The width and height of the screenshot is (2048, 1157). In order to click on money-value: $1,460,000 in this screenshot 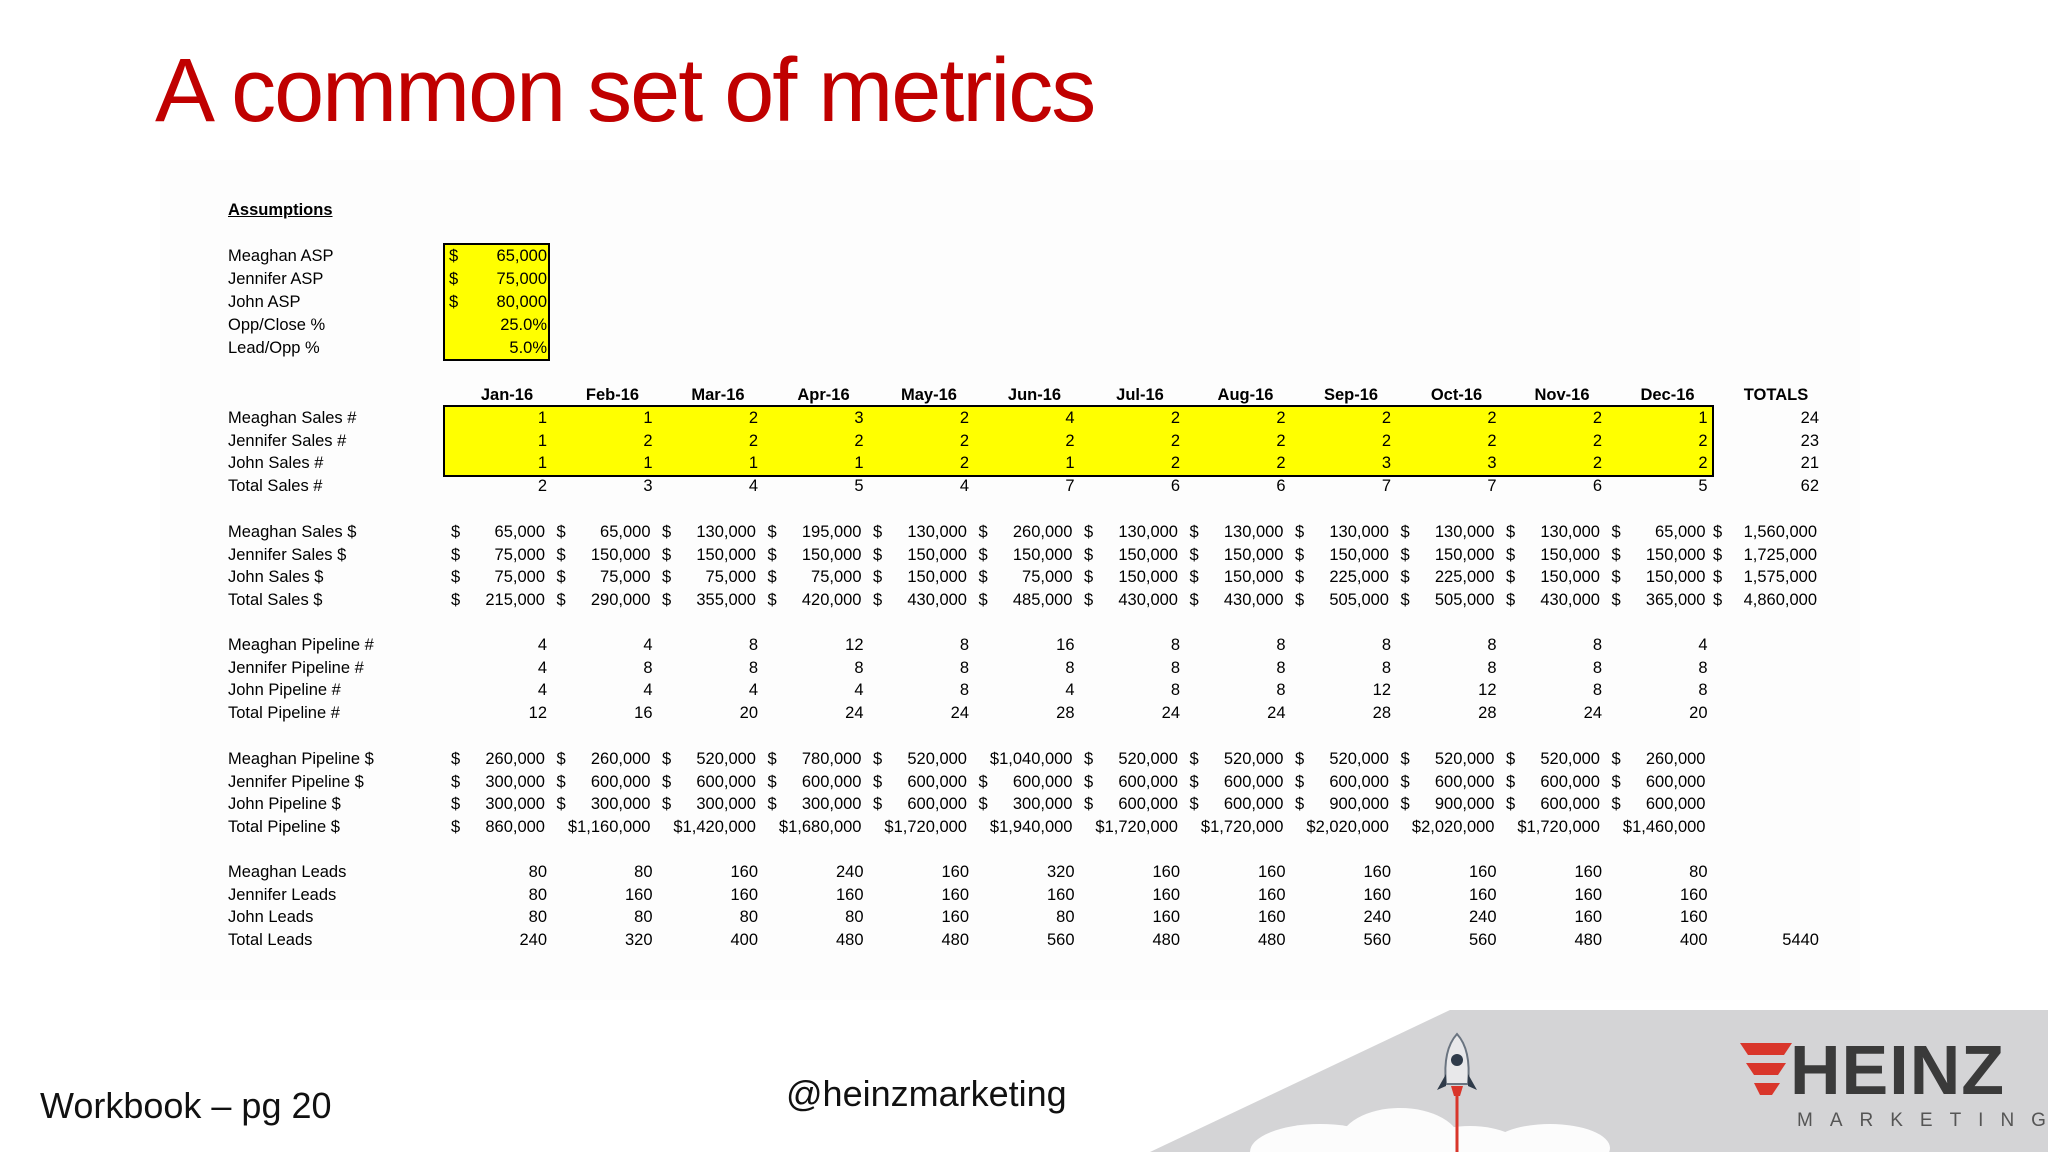, I will do `click(1664, 827)`.